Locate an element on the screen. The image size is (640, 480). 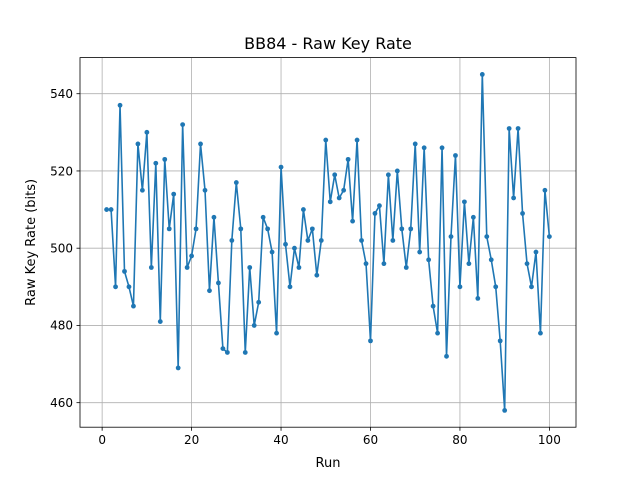
y-tick-label: 500 is located at coordinates (61, 248).